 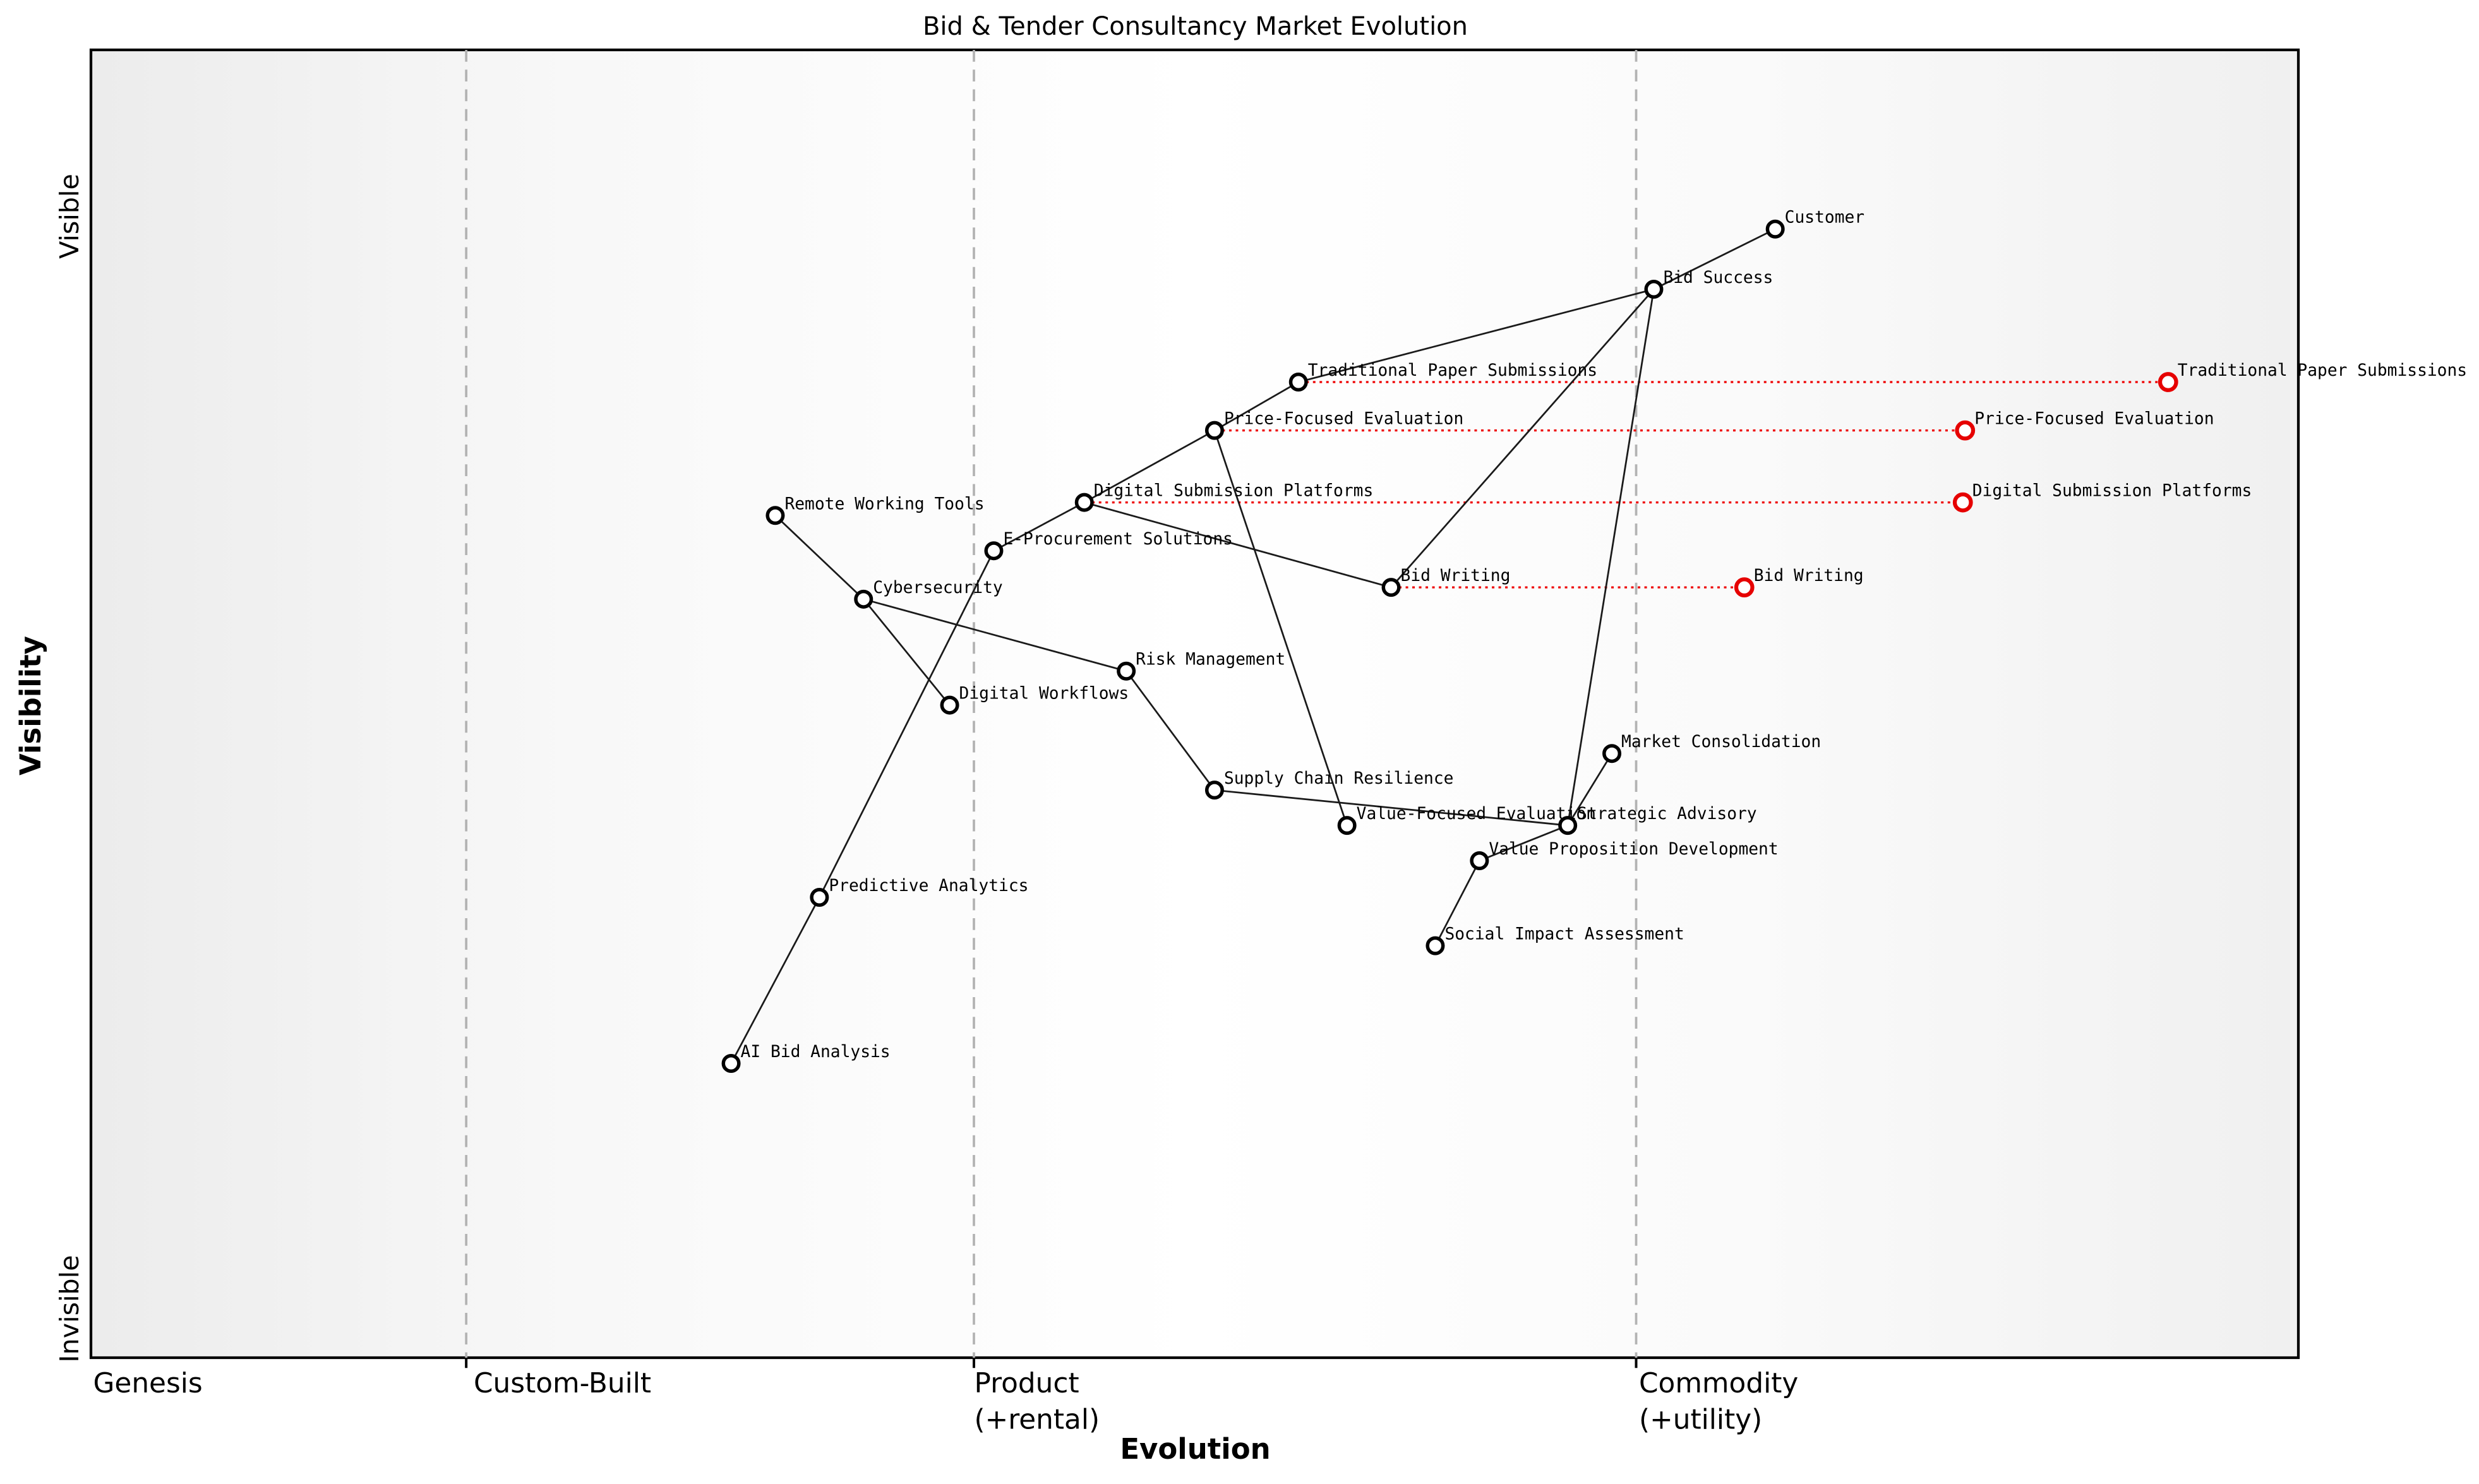 I want to click on edge-cybersecurity--digital-workflows, so click(x=907, y=652).